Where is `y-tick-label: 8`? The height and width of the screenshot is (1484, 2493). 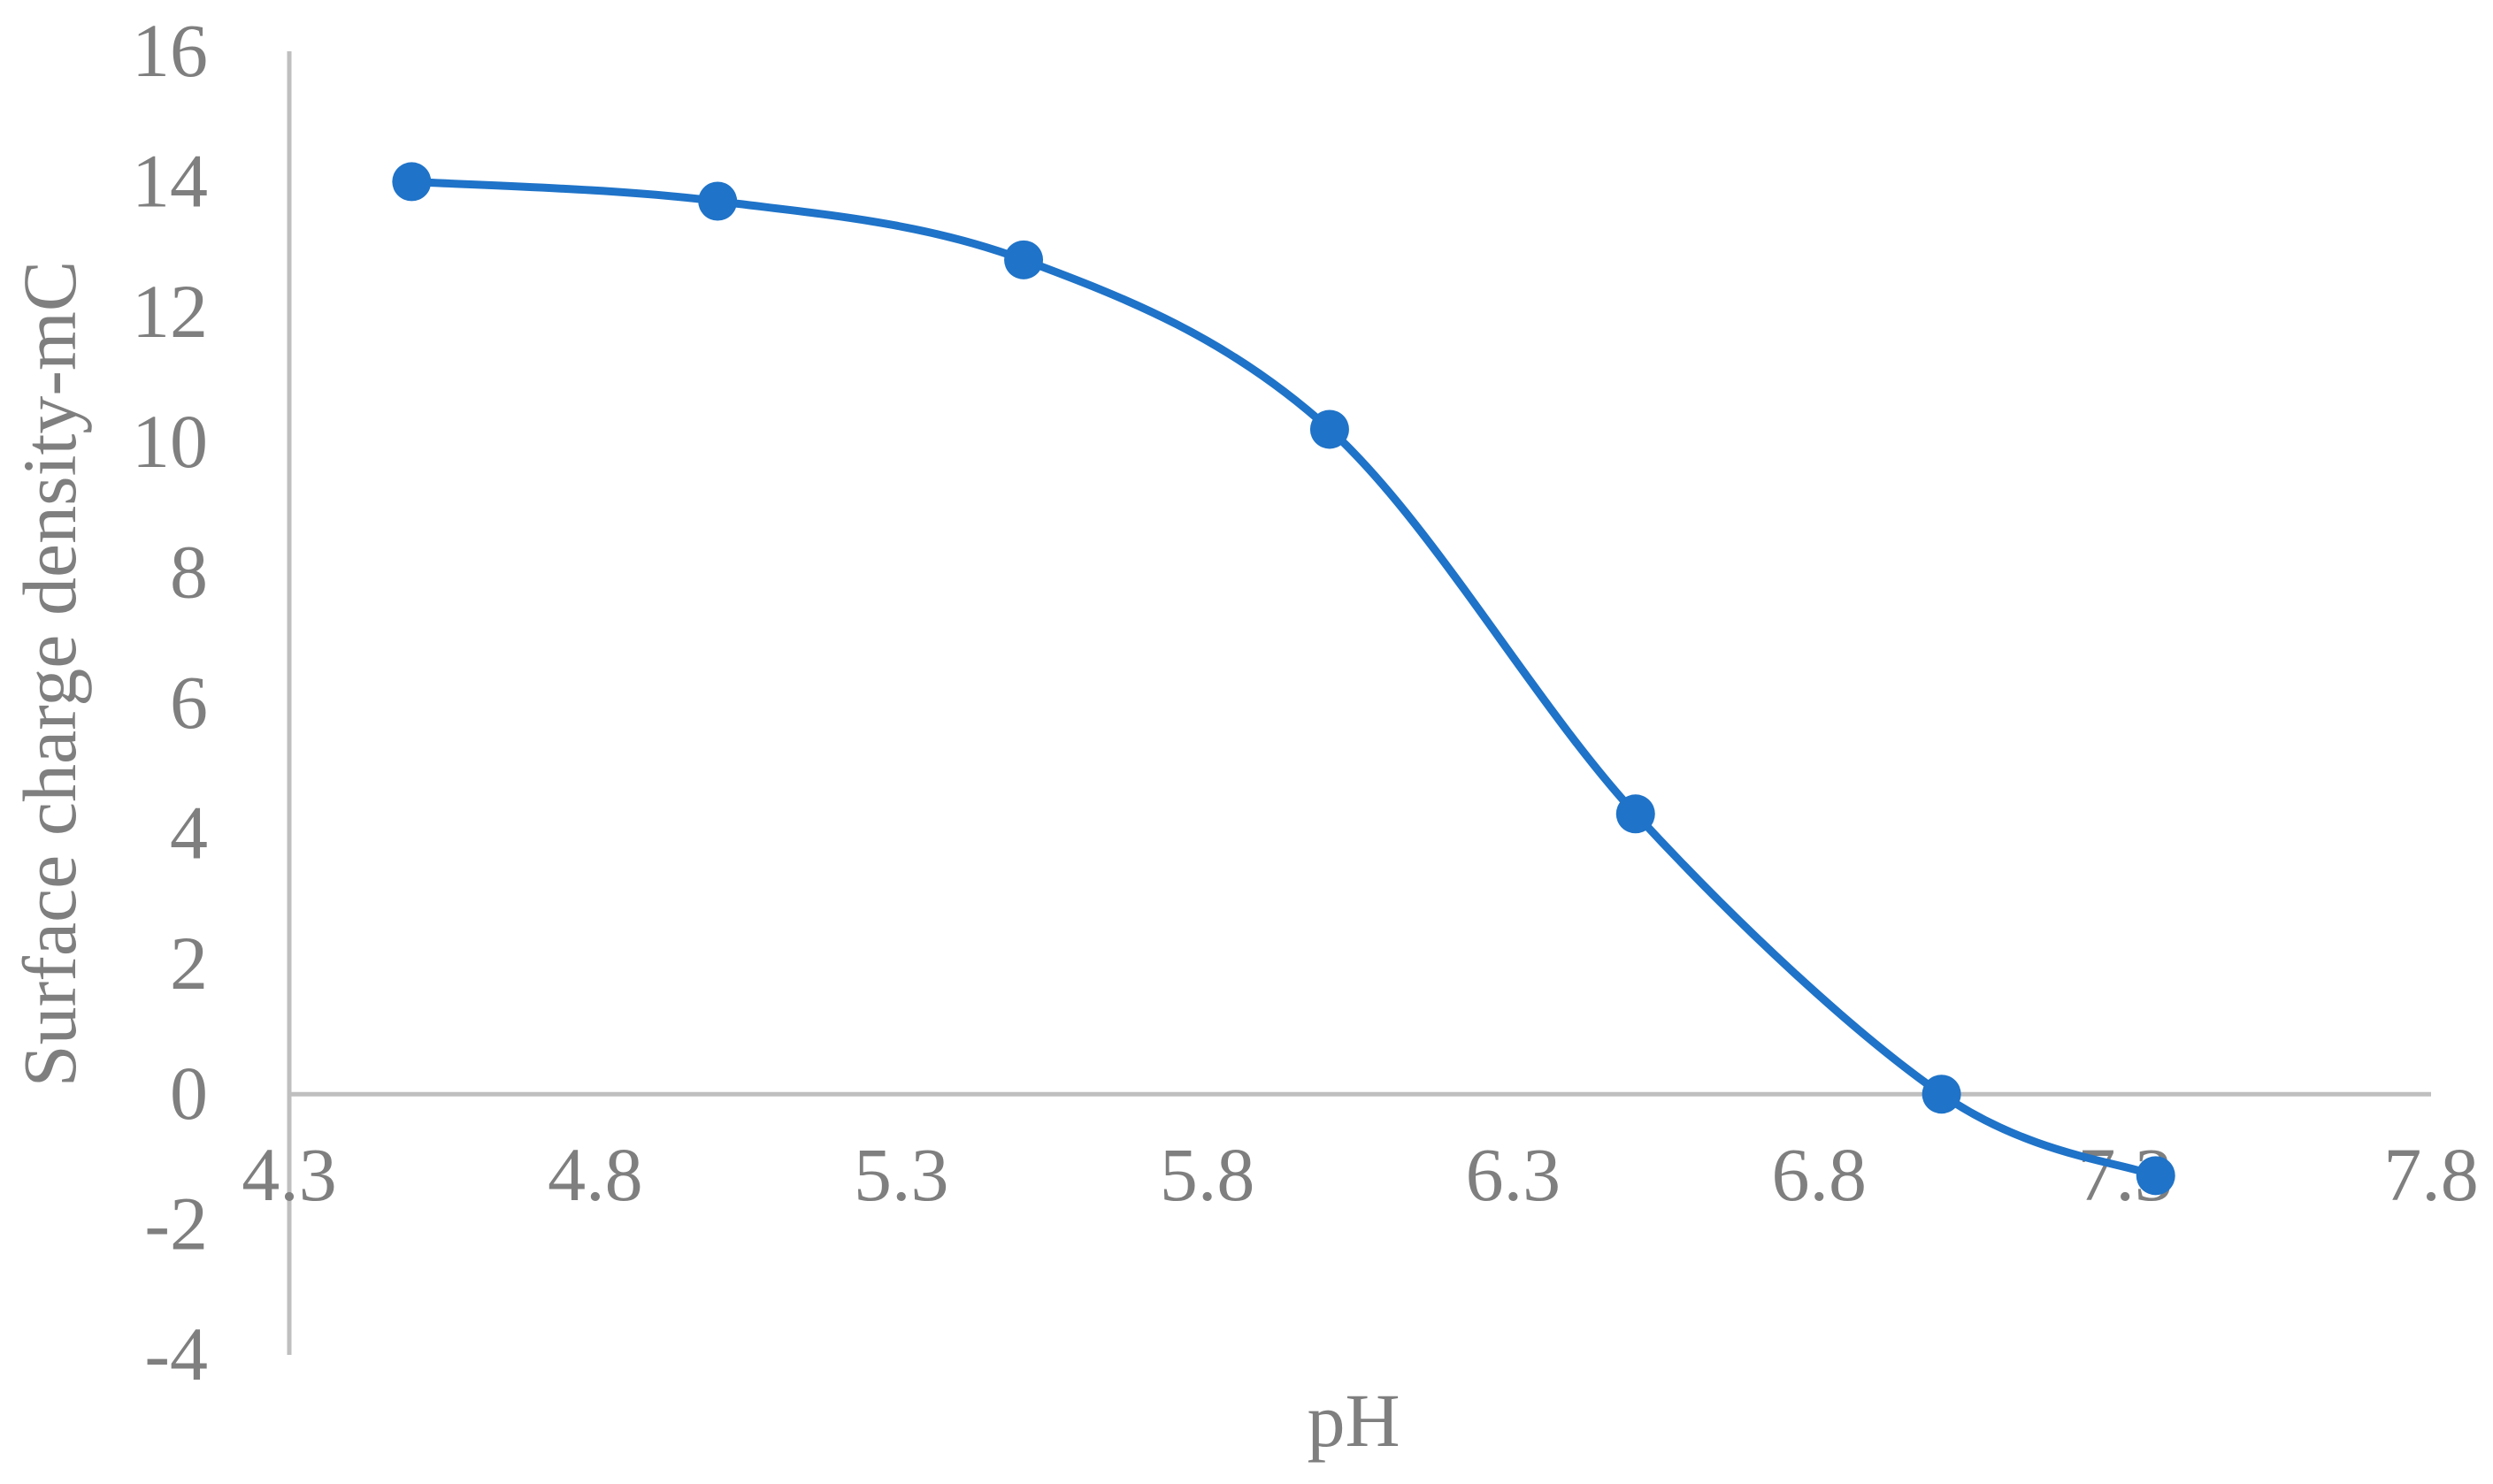 y-tick-label: 8 is located at coordinates (189, 572).